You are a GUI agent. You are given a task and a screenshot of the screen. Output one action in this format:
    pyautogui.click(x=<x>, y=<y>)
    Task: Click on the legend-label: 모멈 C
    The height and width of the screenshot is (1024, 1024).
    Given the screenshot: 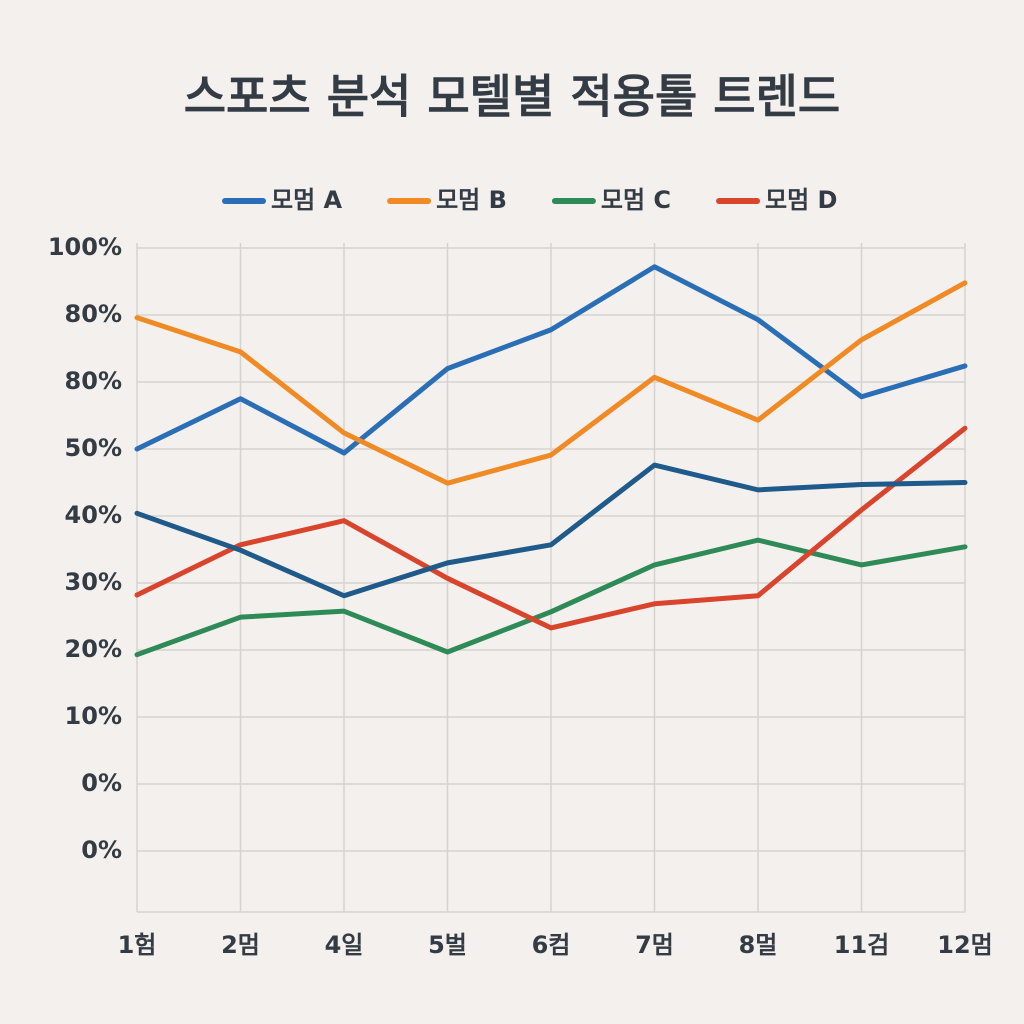 What is the action you would take?
    pyautogui.click(x=636, y=200)
    